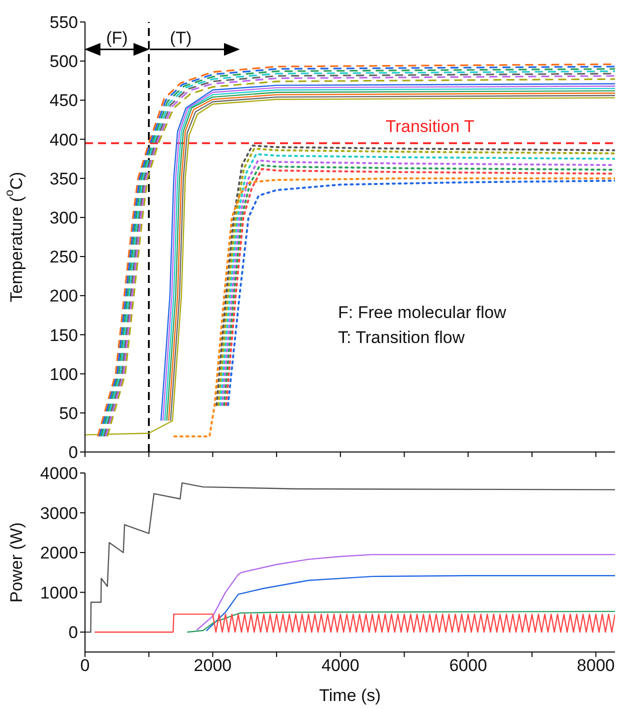  Describe the element at coordinates (468, 666) in the screenshot. I see `x-tick-label: 6000` at that location.